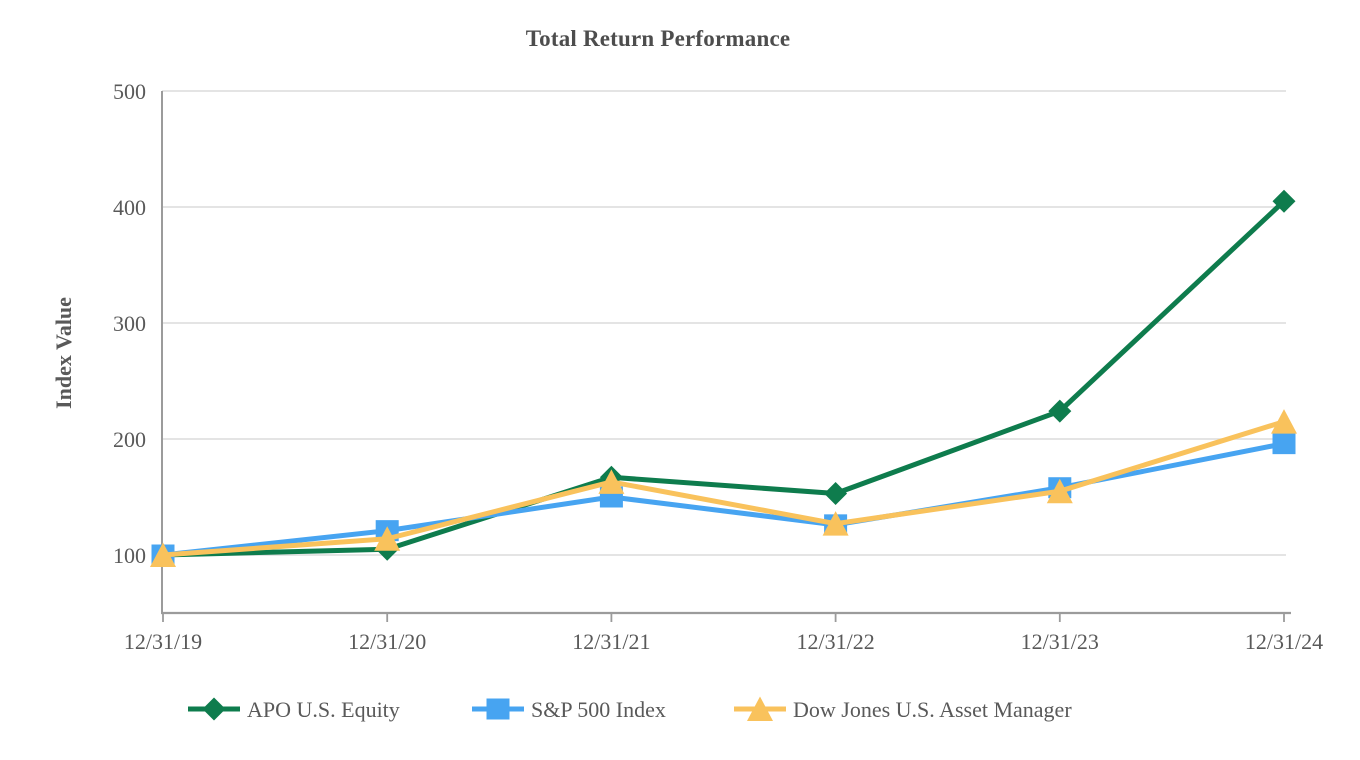 This screenshot has width=1360, height=760. I want to click on y-tick-label: 500, so click(129, 91).